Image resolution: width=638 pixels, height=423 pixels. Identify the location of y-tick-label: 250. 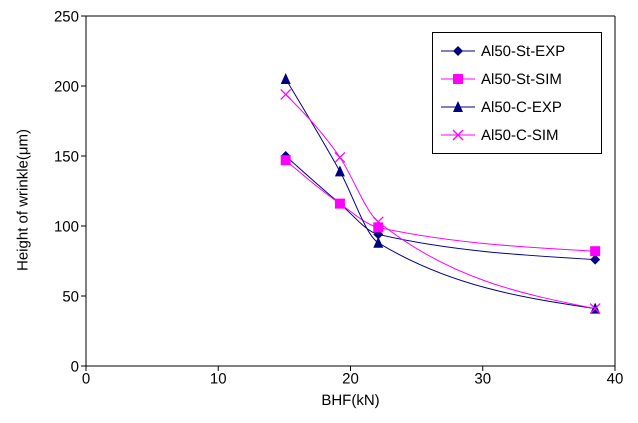
(66, 17).